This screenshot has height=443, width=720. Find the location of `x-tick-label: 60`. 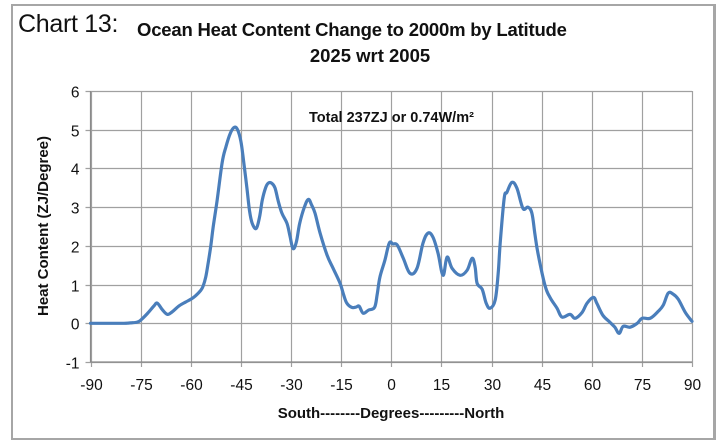

x-tick-label: 60 is located at coordinates (593, 385).